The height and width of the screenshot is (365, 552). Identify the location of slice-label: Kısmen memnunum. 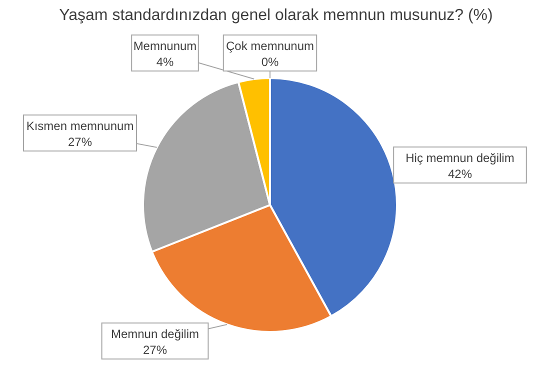
(80, 126).